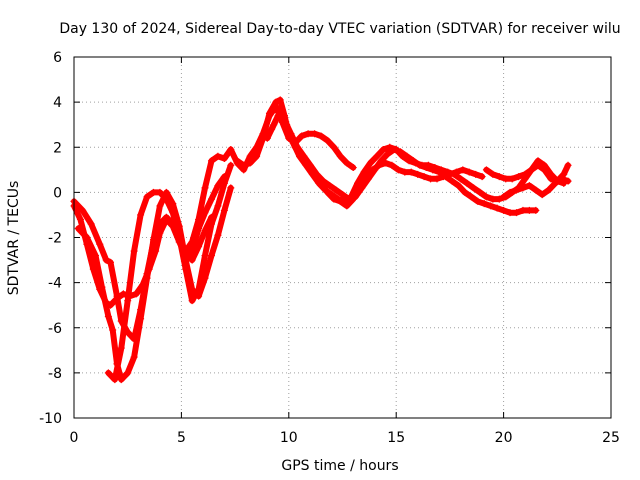 Image resolution: width=640 pixels, height=480 pixels. Describe the element at coordinates (14, 238) in the screenshot. I see `y-axis-label: SDTVAR / TECUs` at that location.